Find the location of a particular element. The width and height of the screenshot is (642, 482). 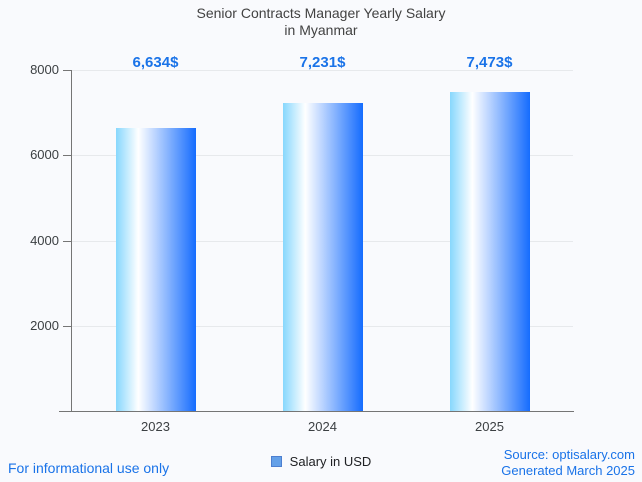

x-axis-label-2024: 2024 is located at coordinates (322, 426).